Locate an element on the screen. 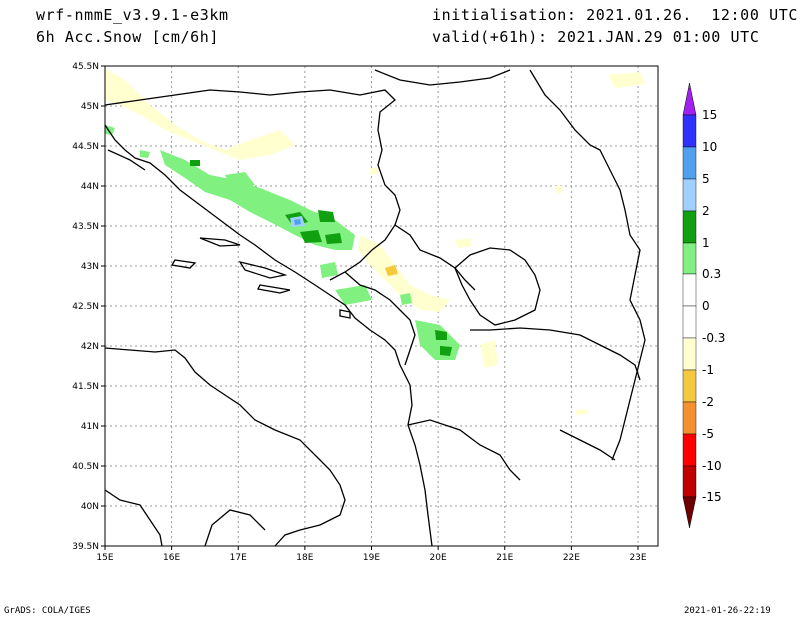  colorbar-label: 15 is located at coordinates (709, 115).